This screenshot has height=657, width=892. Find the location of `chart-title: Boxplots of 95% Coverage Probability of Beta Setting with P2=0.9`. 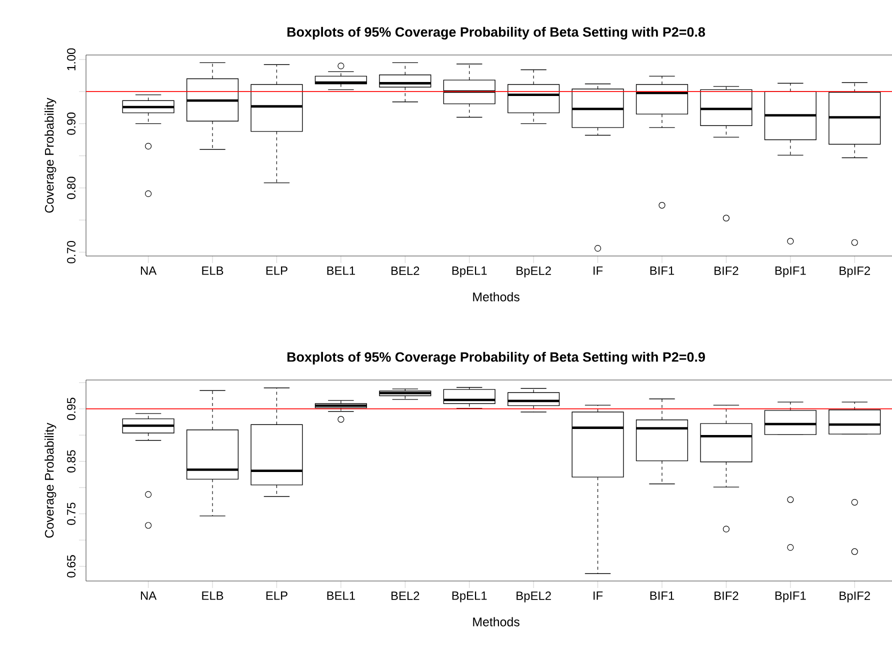

chart-title: Boxplots of 95% Coverage Probability of Beta Setting with P2=0.9 is located at coordinates (496, 358).